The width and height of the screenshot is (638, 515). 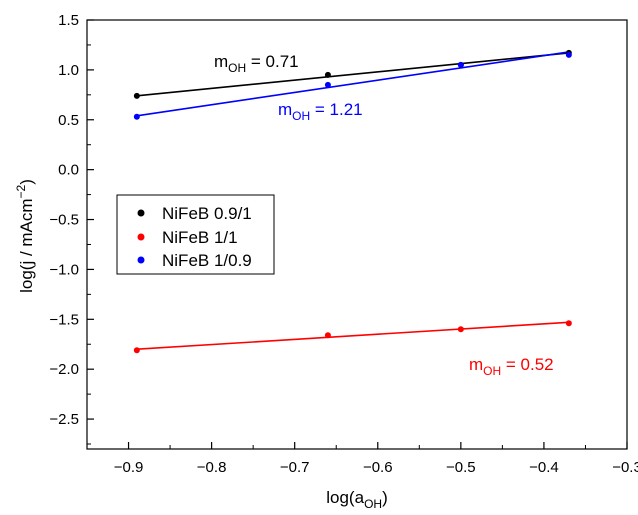 What do you see at coordinates (64, 319) in the screenshot?
I see `y-tick-label: −1.5` at bounding box center [64, 319].